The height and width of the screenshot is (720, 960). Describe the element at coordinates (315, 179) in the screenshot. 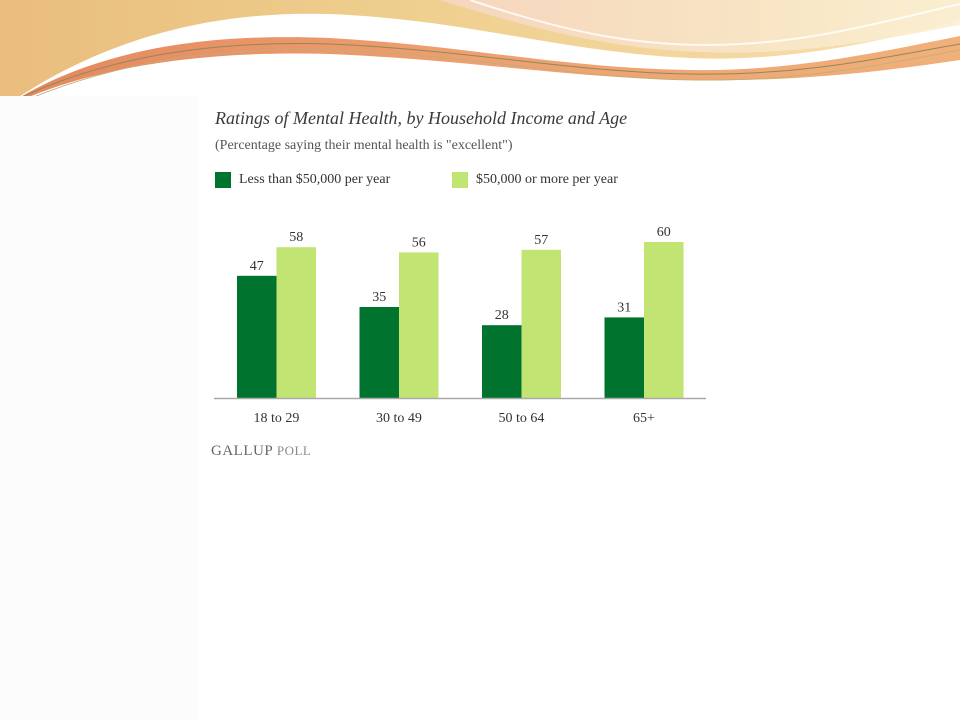

I see `legend-label-low-income: Less than $50,000 per year` at that location.